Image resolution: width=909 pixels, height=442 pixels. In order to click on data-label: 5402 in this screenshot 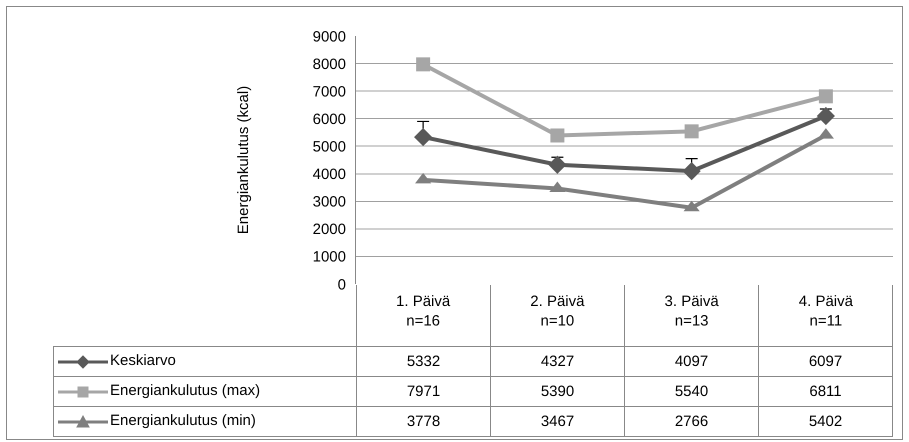, I will do `click(825, 421)`.